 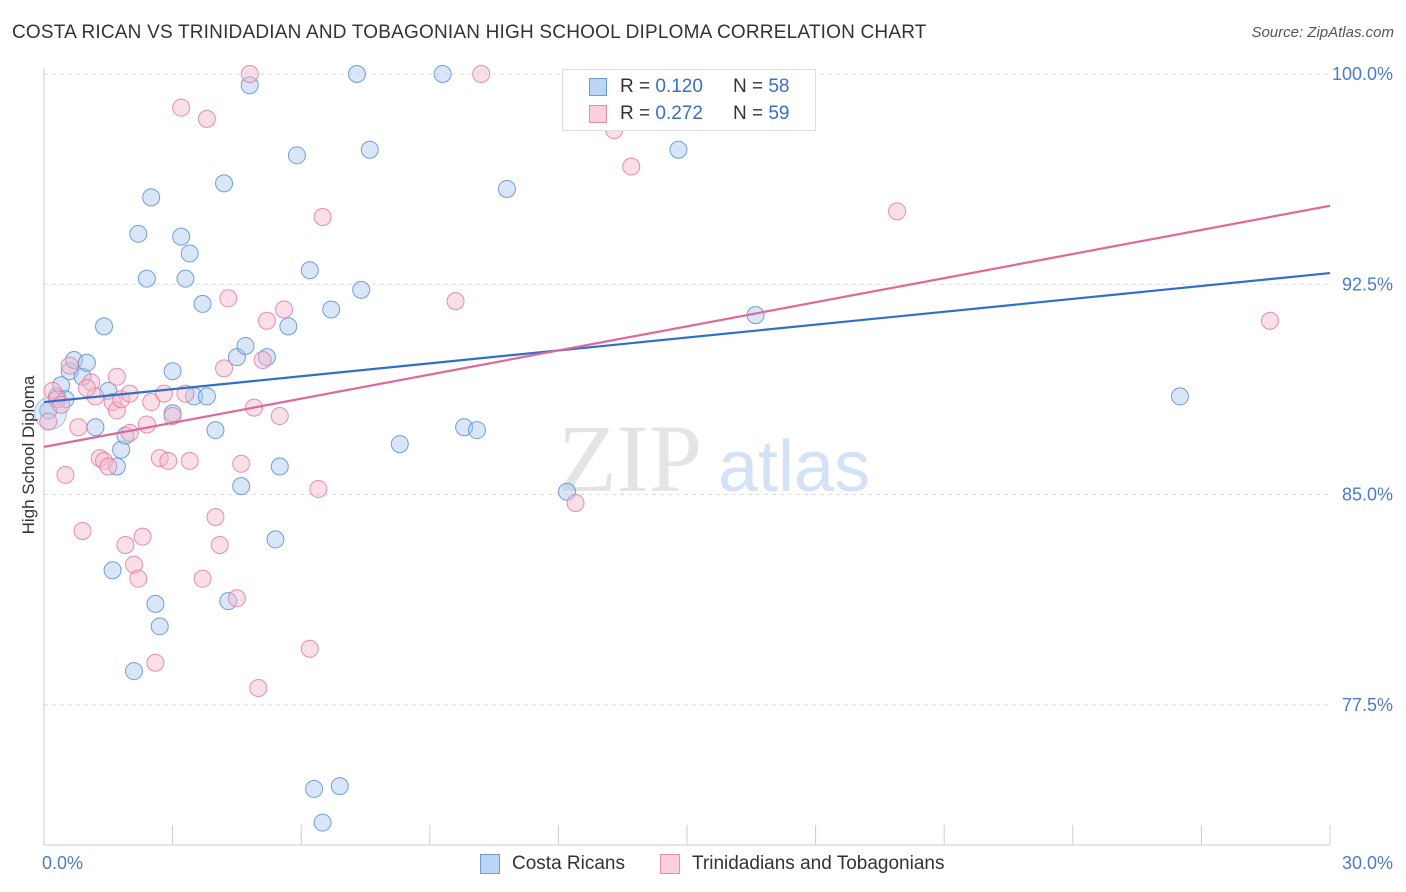 I want to click on watermark-zip: ZIP, so click(x=630, y=458).